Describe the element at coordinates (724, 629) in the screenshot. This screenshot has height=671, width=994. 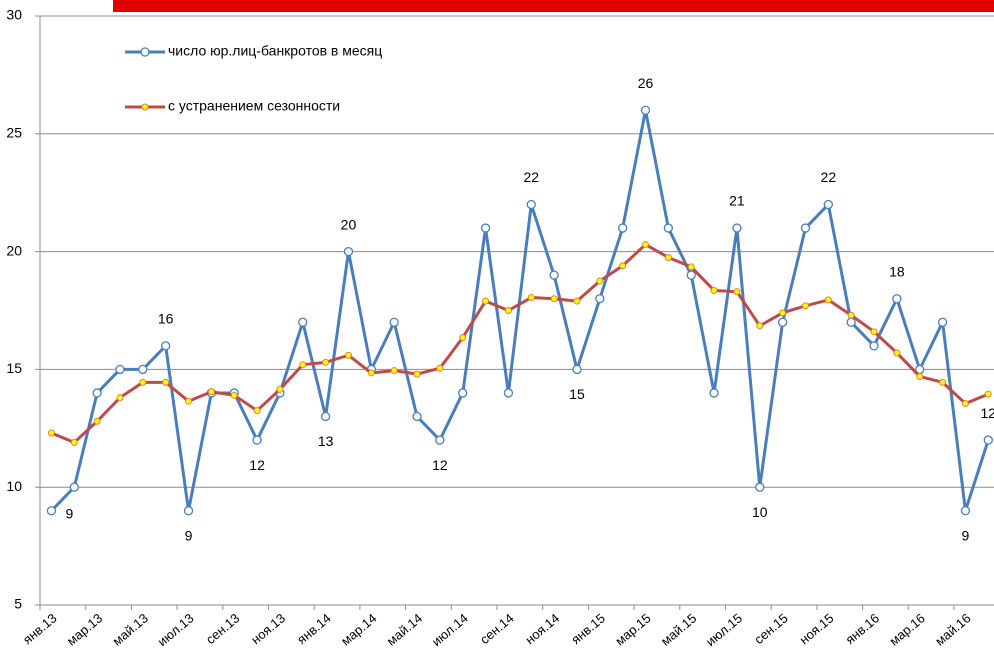
I see `x-tick-label: июл.15` at that location.